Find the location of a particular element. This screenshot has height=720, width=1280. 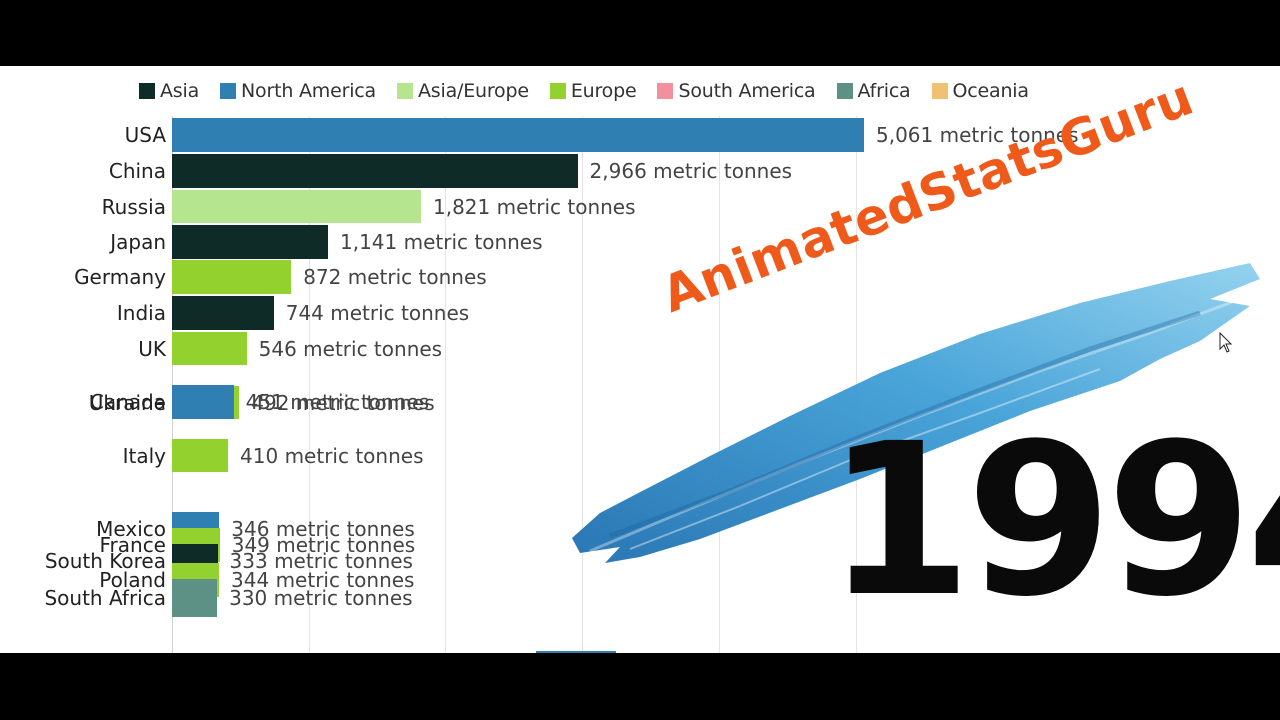

country-label: Italy is located at coordinates (144, 455).